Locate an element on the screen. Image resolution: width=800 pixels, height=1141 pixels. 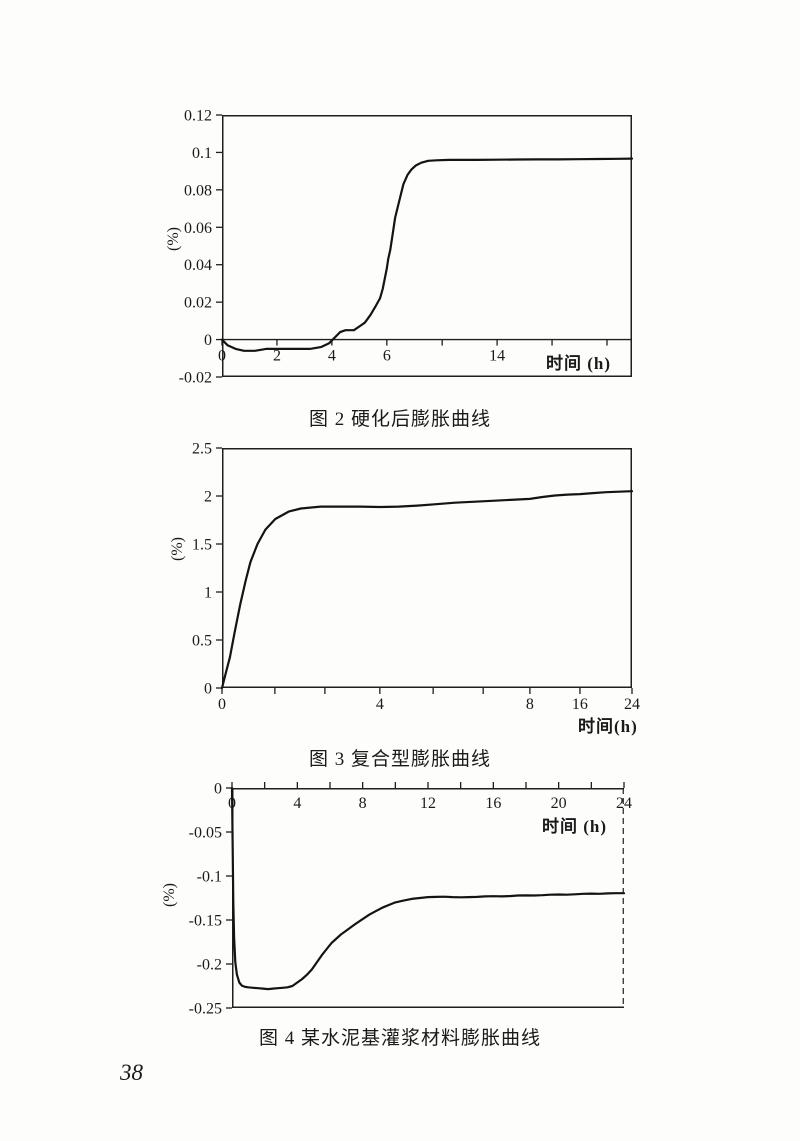
x-tick-label: 12 is located at coordinates (428, 803).